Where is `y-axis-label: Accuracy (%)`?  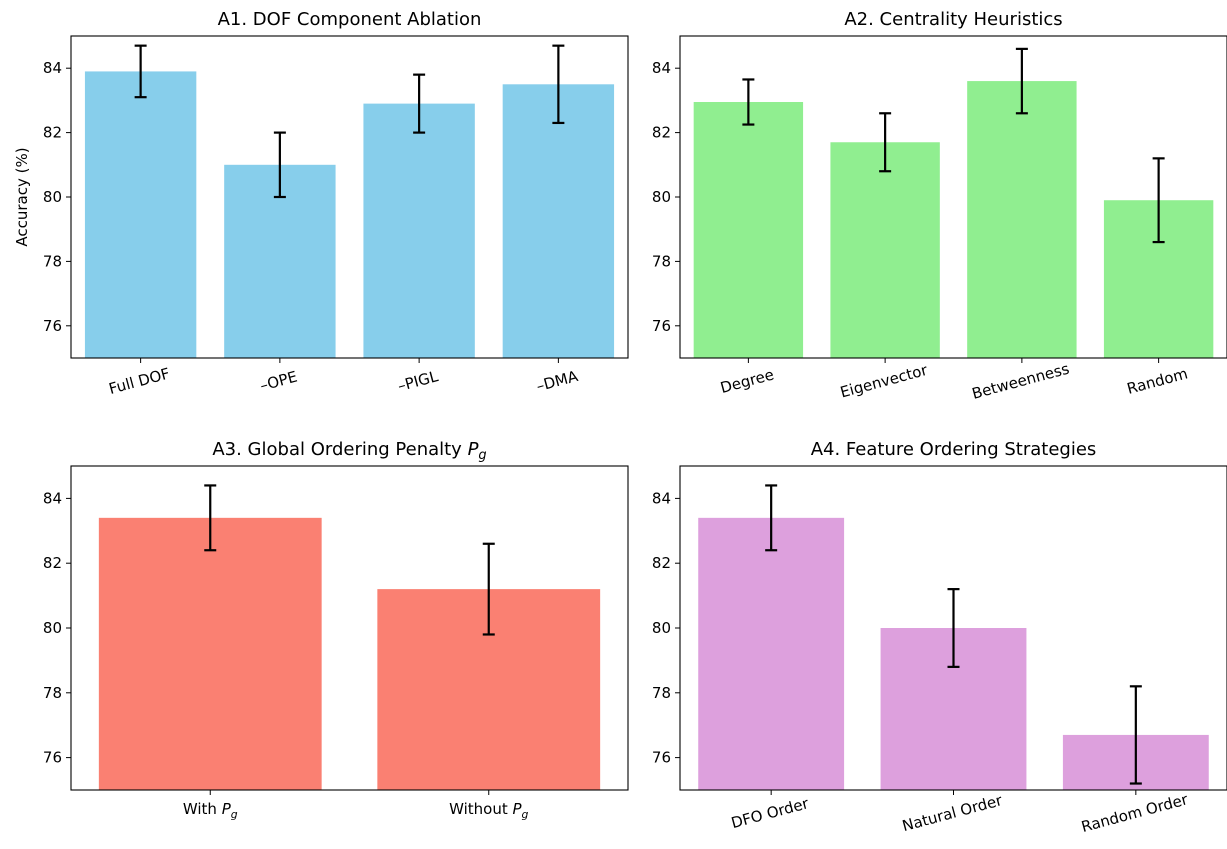
y-axis-label: Accuracy (%) is located at coordinates (22, 196).